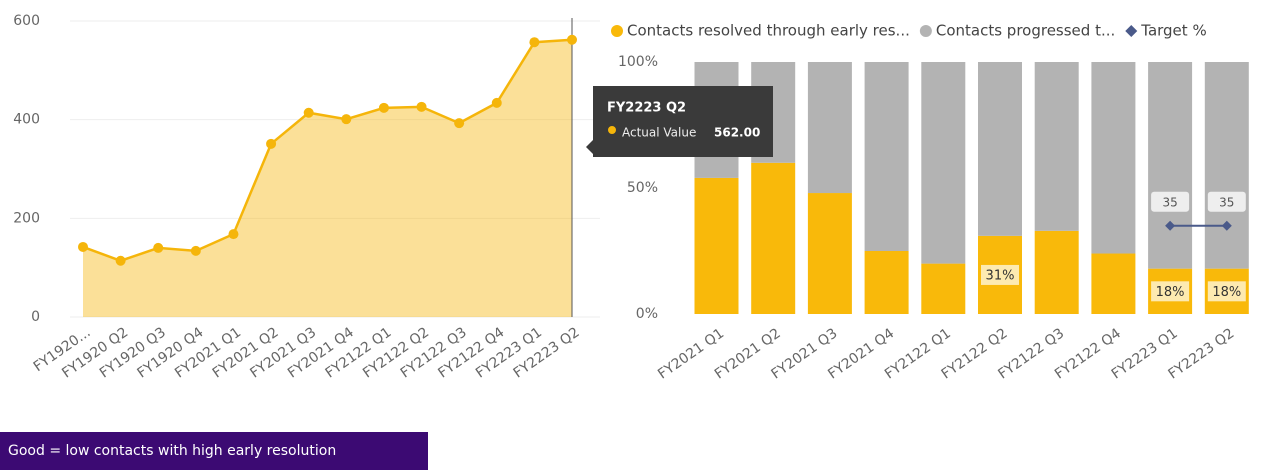  What do you see at coordinates (26, 120) in the screenshot?
I see `y-tick-label: 400` at bounding box center [26, 120].